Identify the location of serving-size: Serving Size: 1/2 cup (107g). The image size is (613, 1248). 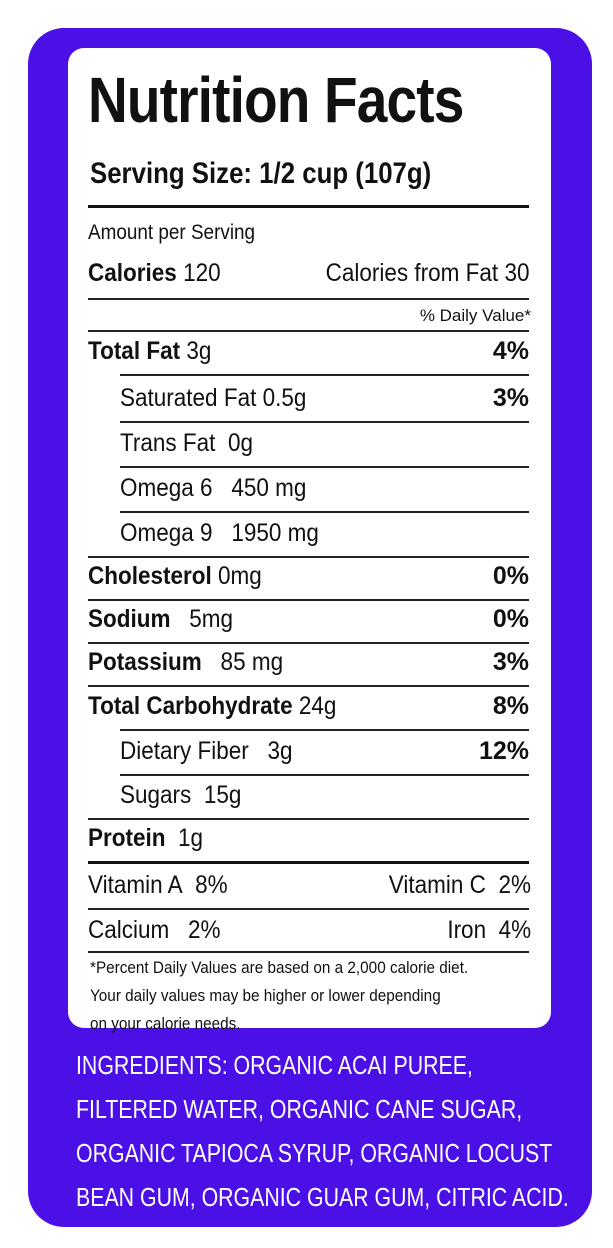
(261, 173).